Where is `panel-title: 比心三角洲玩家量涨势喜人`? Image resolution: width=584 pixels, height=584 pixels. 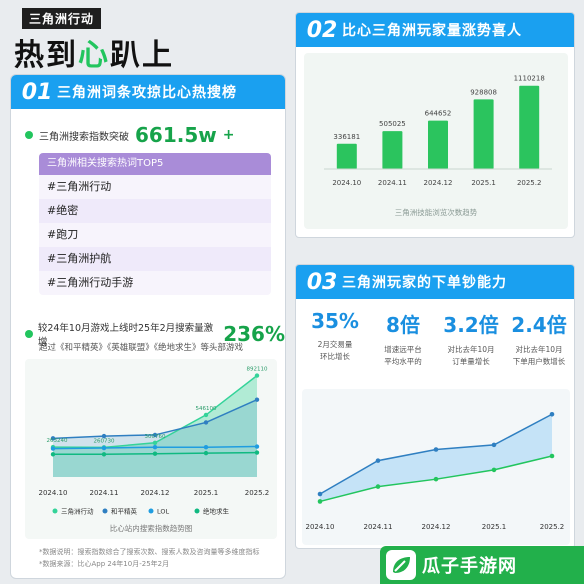
panel-title: 比心三角洲玩家量涨势喜人 is located at coordinates (432, 31).